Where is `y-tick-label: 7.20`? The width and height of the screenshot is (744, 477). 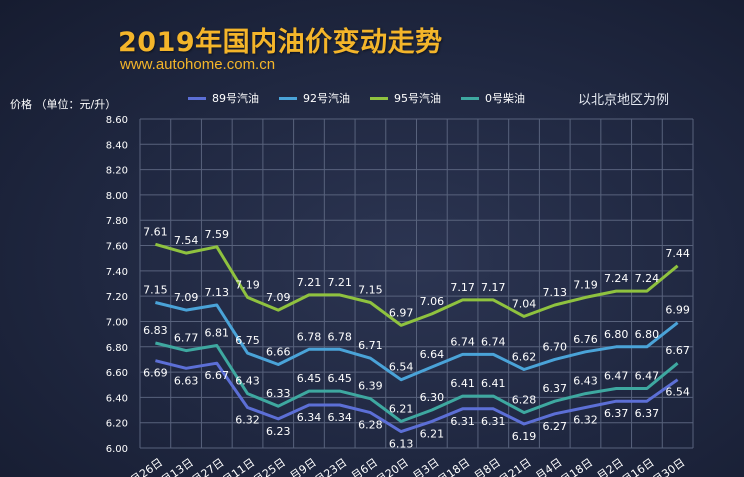 y-tick-label: 7.20 is located at coordinates (117, 297).